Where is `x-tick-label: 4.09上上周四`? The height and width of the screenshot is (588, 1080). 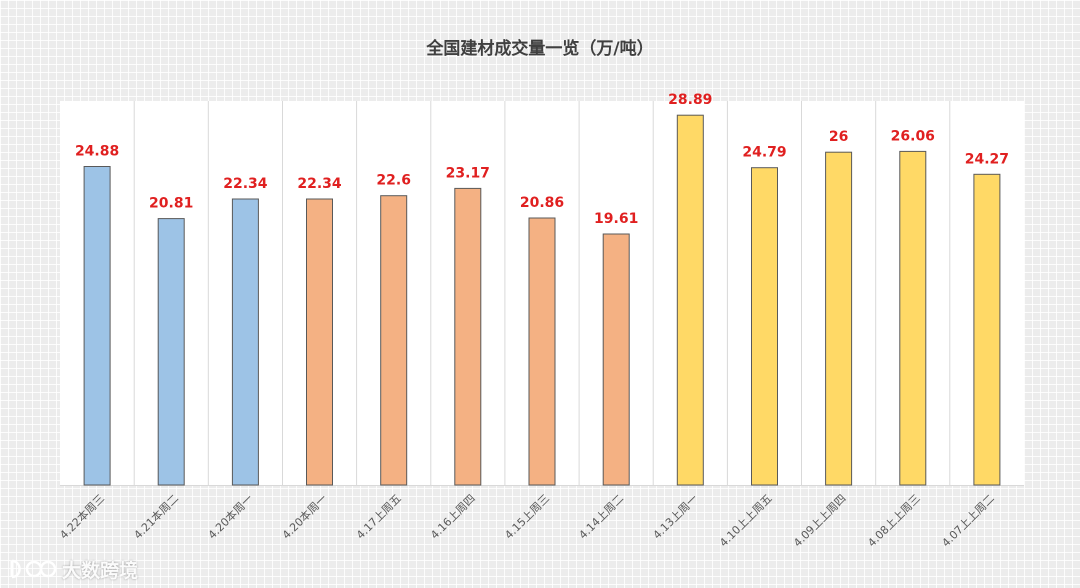 x-tick-label: 4.09上上周四 is located at coordinates (820, 521).